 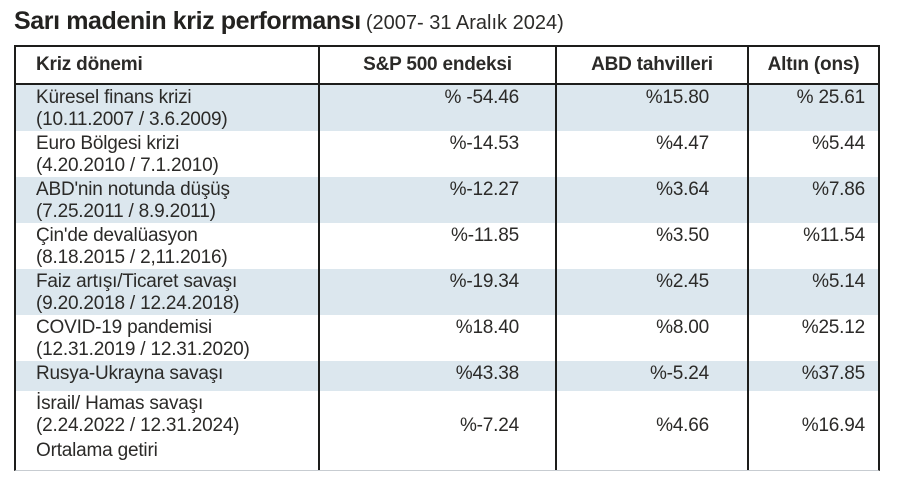 I want to click on table-row: Rusya-Ukrayna savaşı %43.38 %-5.24 %37.85, so click(x=447, y=376).